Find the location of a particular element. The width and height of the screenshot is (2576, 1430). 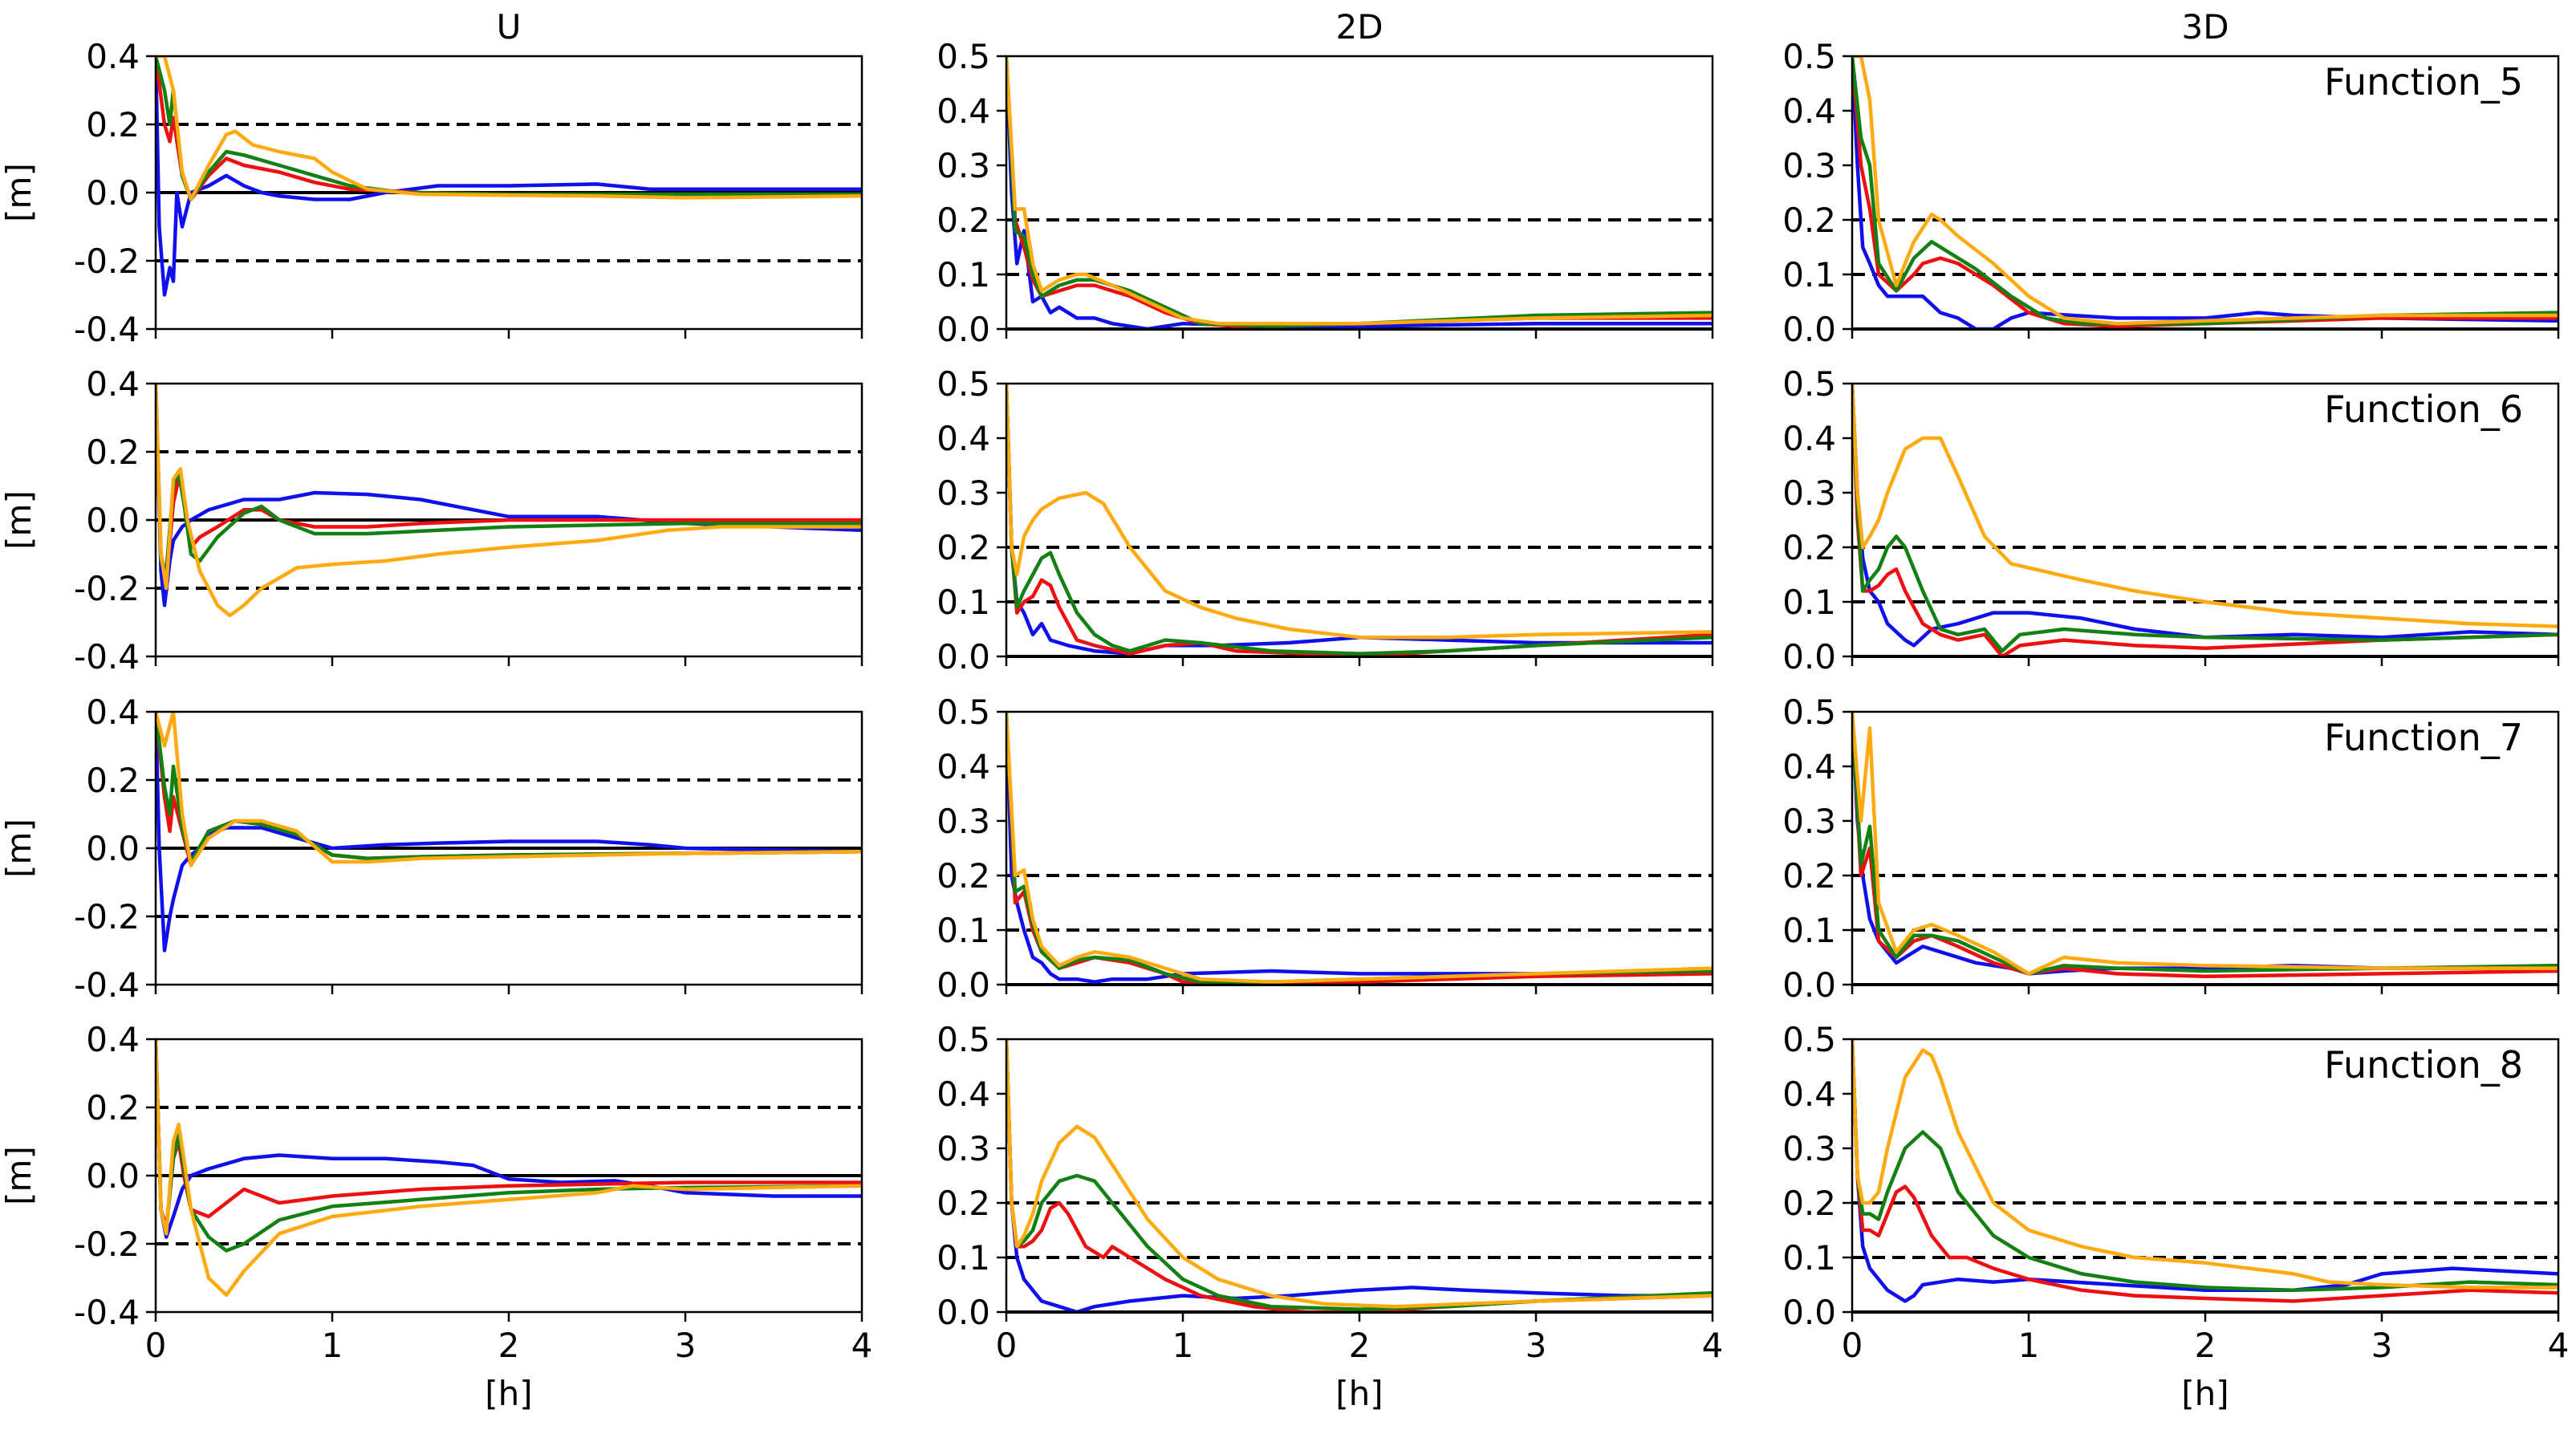

panel-function_5-2d: 0.5 0.4 0.3 0.2 0.1 0.0 is located at coordinates (1325, 193).